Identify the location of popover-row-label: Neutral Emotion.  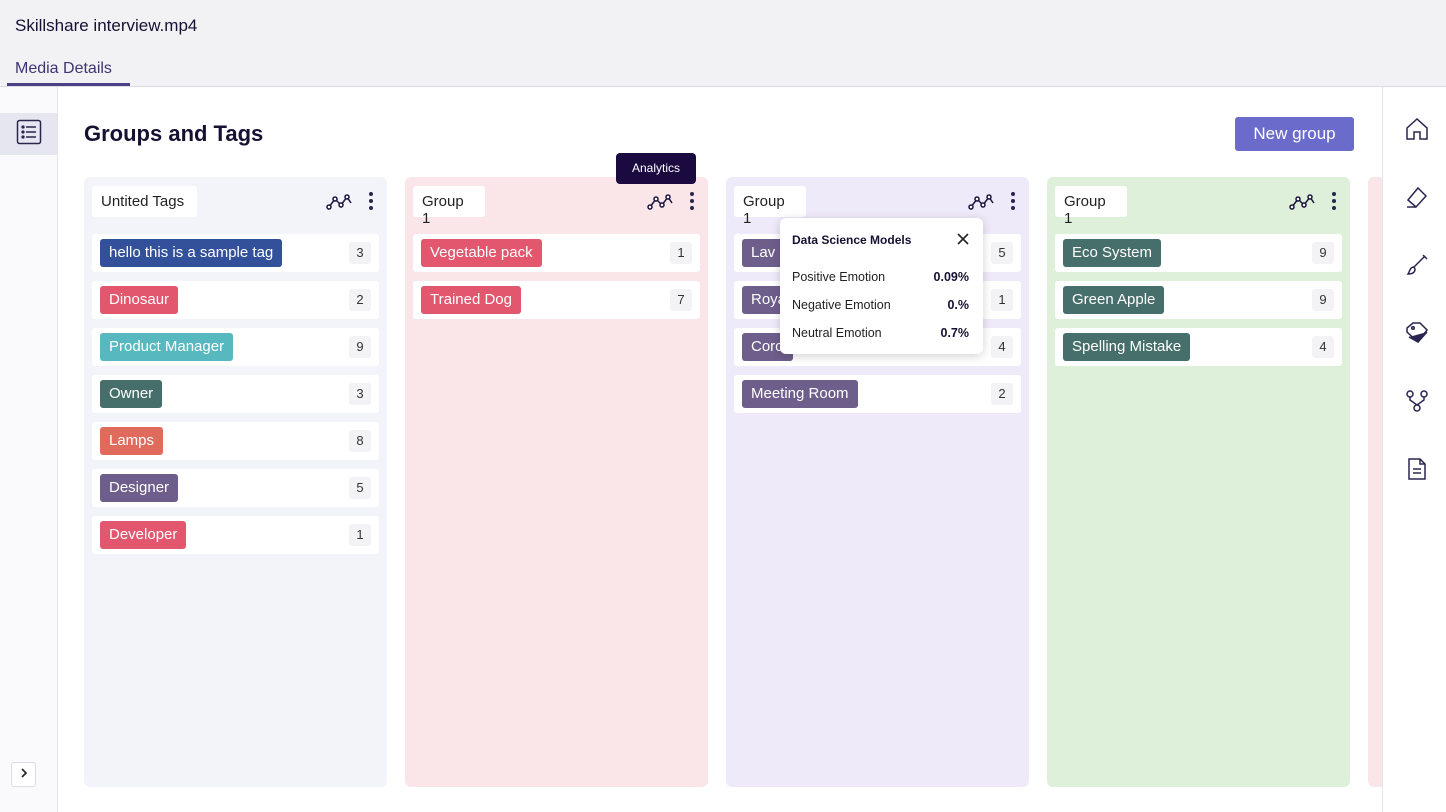
(837, 333).